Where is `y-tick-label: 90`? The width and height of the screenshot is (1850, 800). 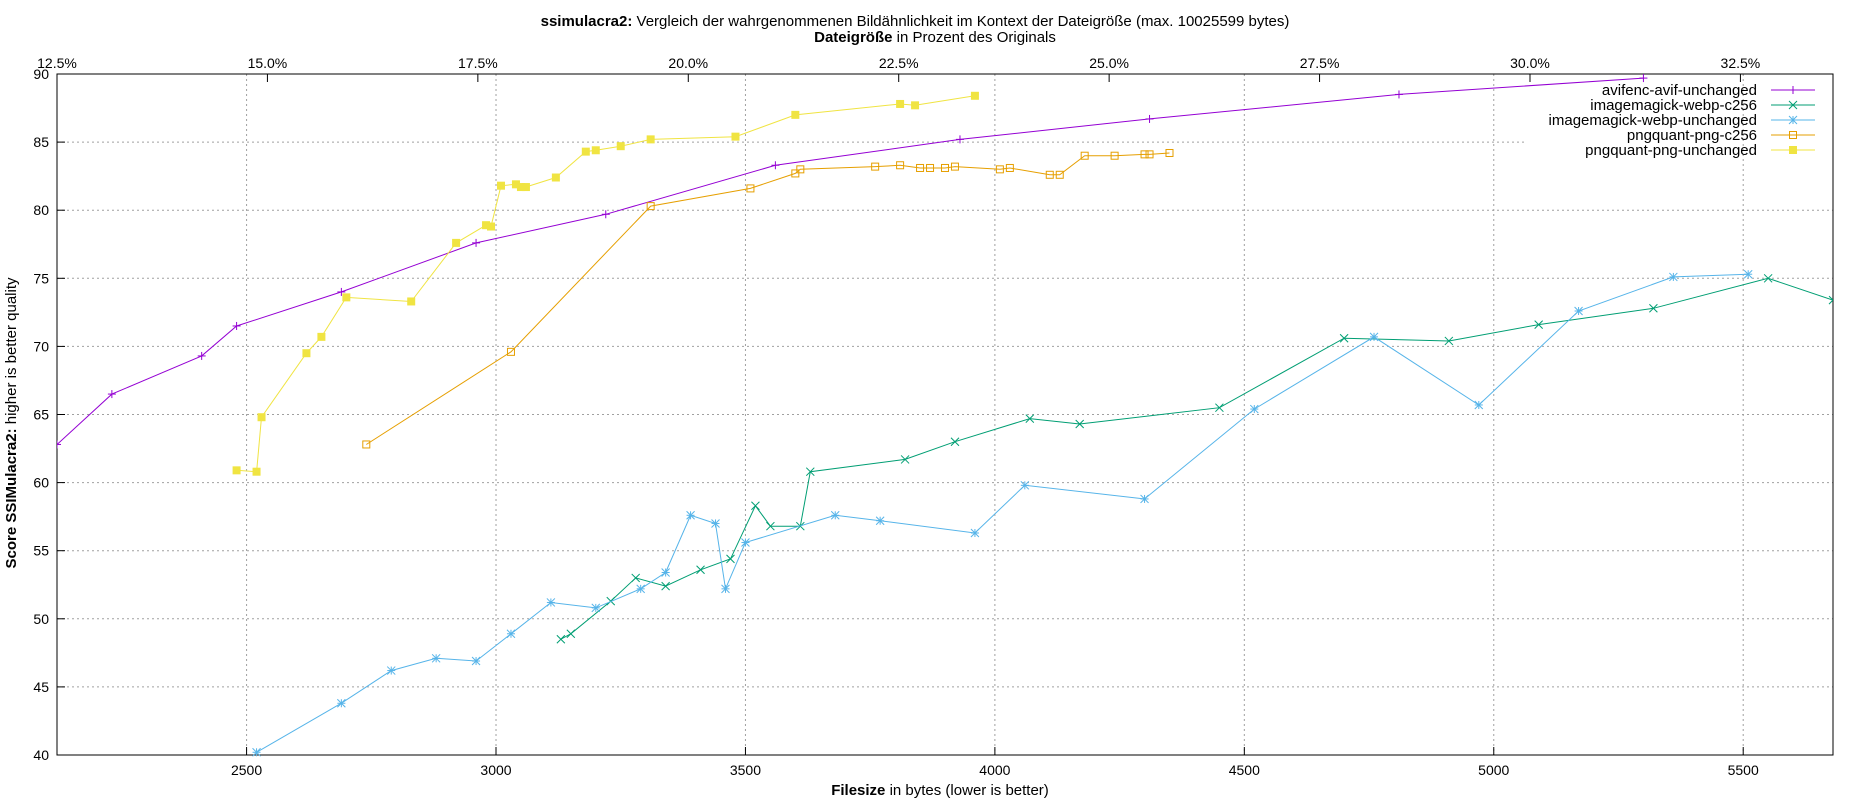 y-tick-label: 90 is located at coordinates (41, 74).